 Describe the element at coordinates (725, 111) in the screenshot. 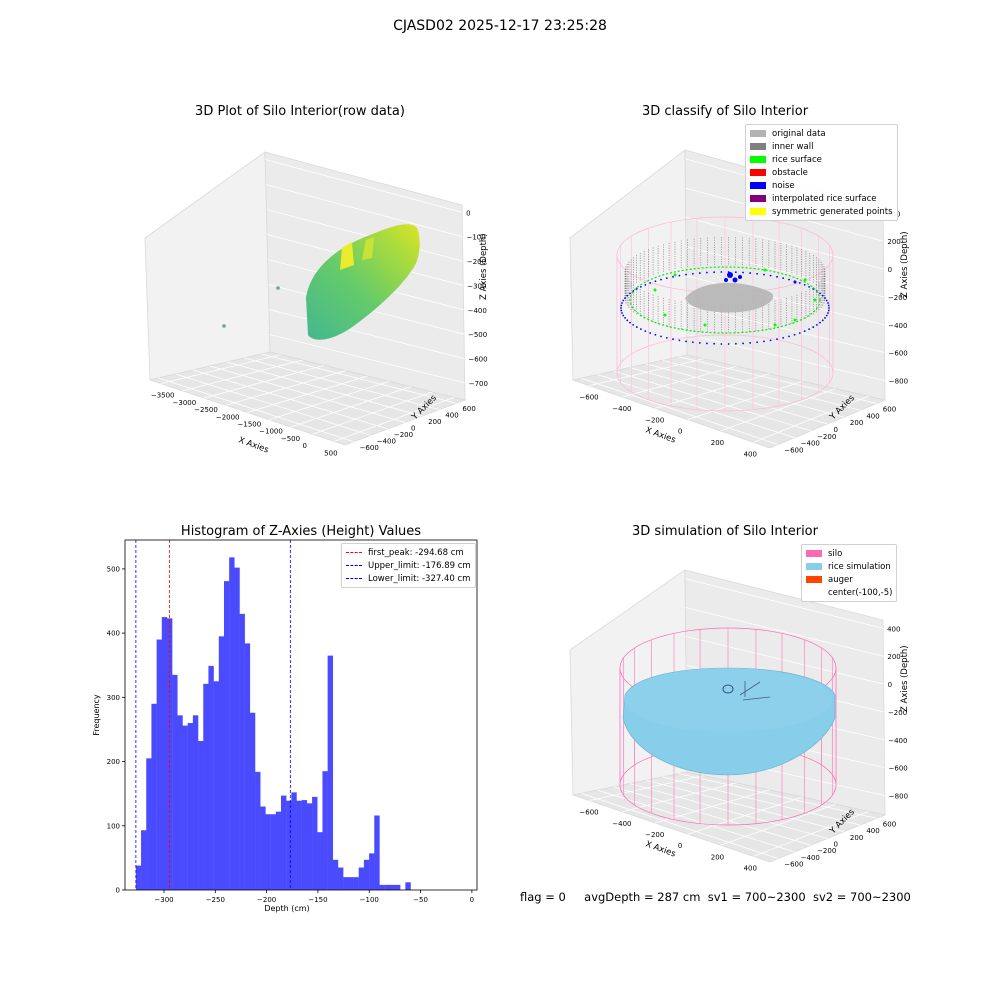

I see `panel2-title: 3D classify of Silo Interior` at that location.